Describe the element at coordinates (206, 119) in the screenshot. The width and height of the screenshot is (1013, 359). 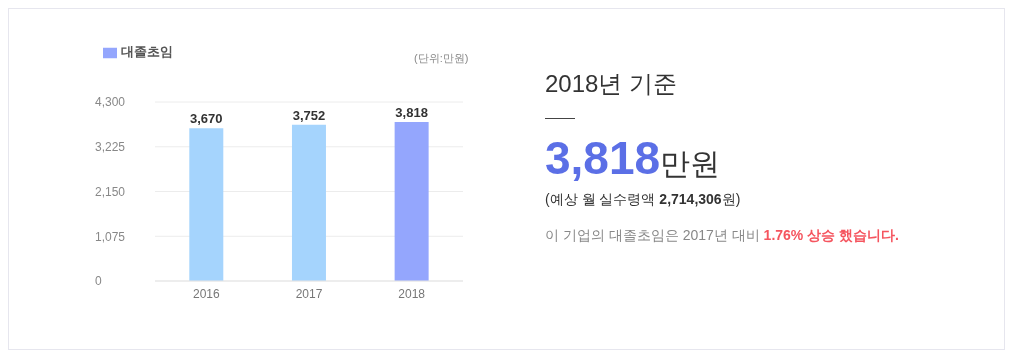
I see `data-label: 3,670` at that location.